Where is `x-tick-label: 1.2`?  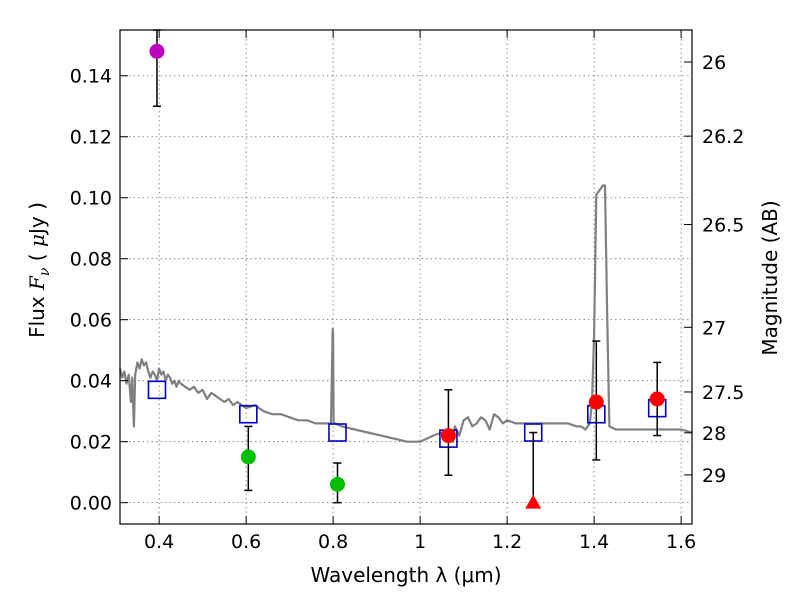 x-tick-label: 1.2 is located at coordinates (507, 542).